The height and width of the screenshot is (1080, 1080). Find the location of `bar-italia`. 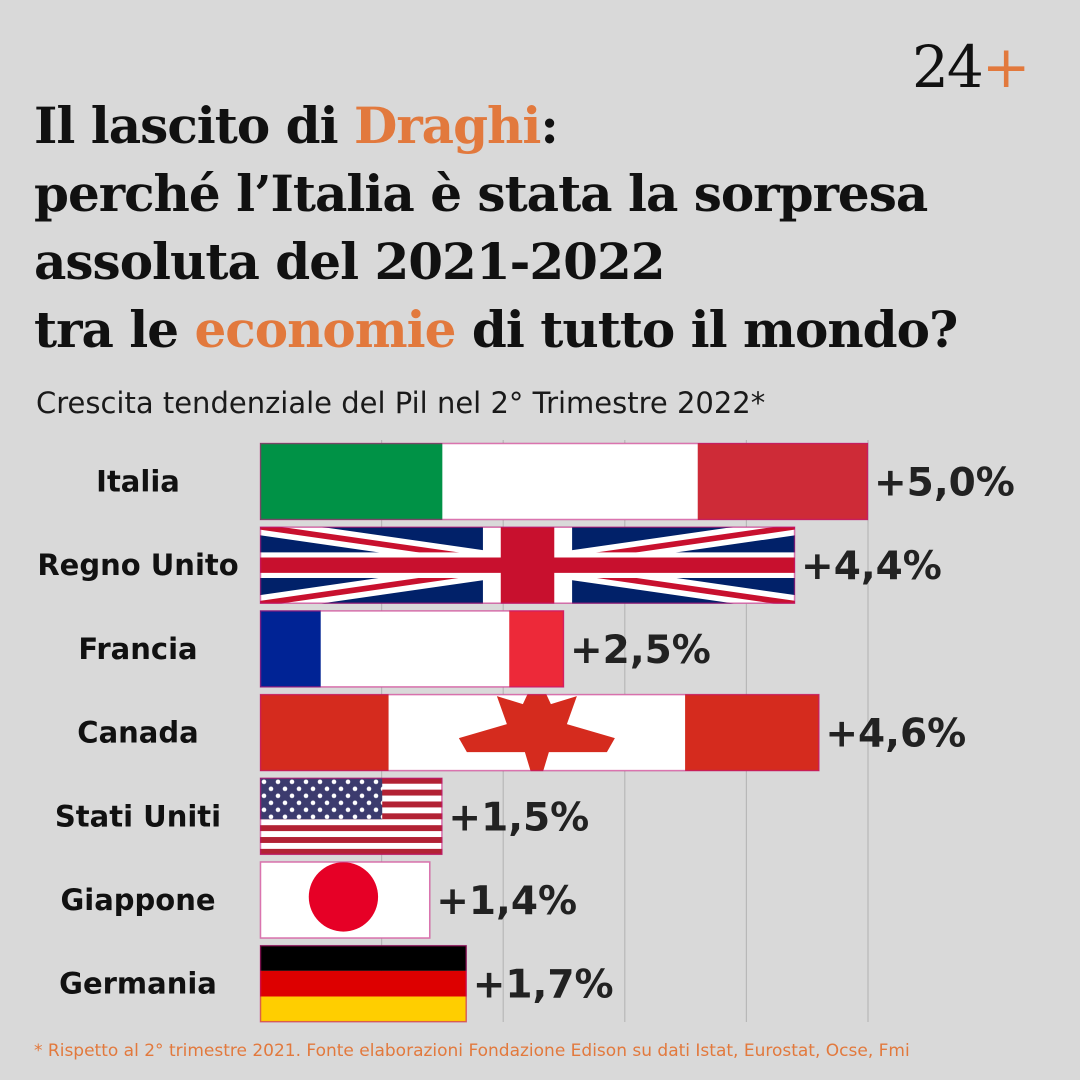

bar-italia is located at coordinates (564, 481).